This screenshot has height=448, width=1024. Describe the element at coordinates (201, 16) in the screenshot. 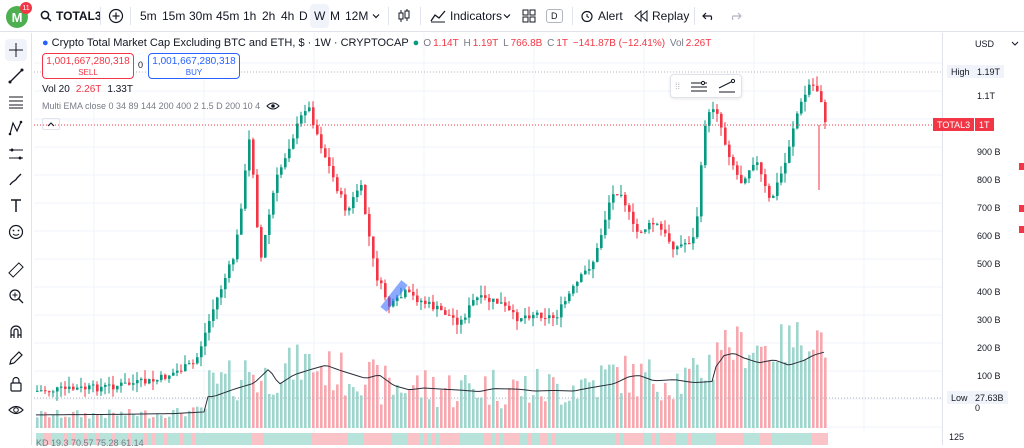

I see `interval-30m: 30m` at that location.